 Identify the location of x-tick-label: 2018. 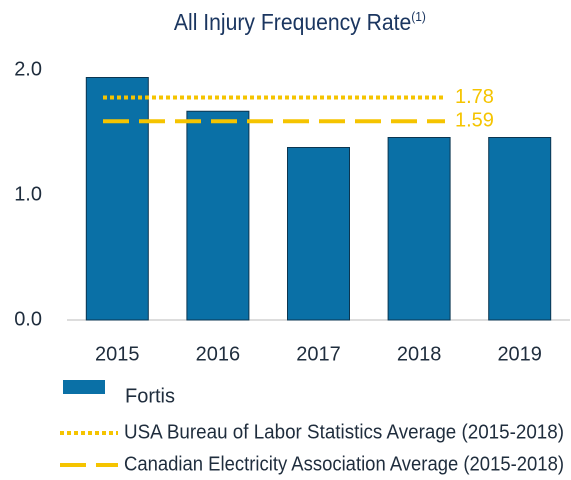
(419, 354).